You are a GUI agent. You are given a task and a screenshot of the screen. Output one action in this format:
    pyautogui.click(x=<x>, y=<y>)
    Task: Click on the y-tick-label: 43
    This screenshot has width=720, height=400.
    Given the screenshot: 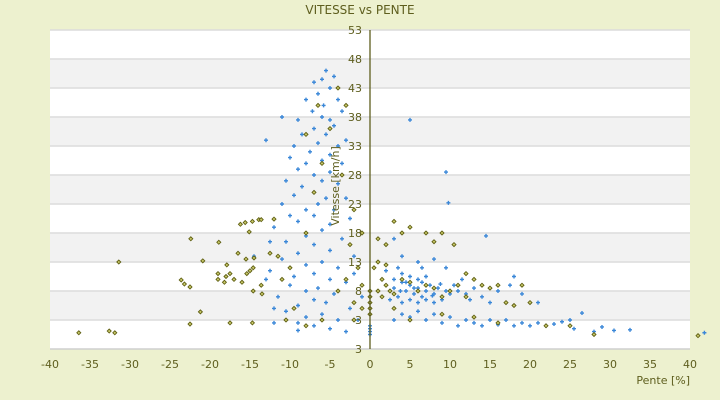 What is the action you would take?
    pyautogui.click(x=355, y=88)
    